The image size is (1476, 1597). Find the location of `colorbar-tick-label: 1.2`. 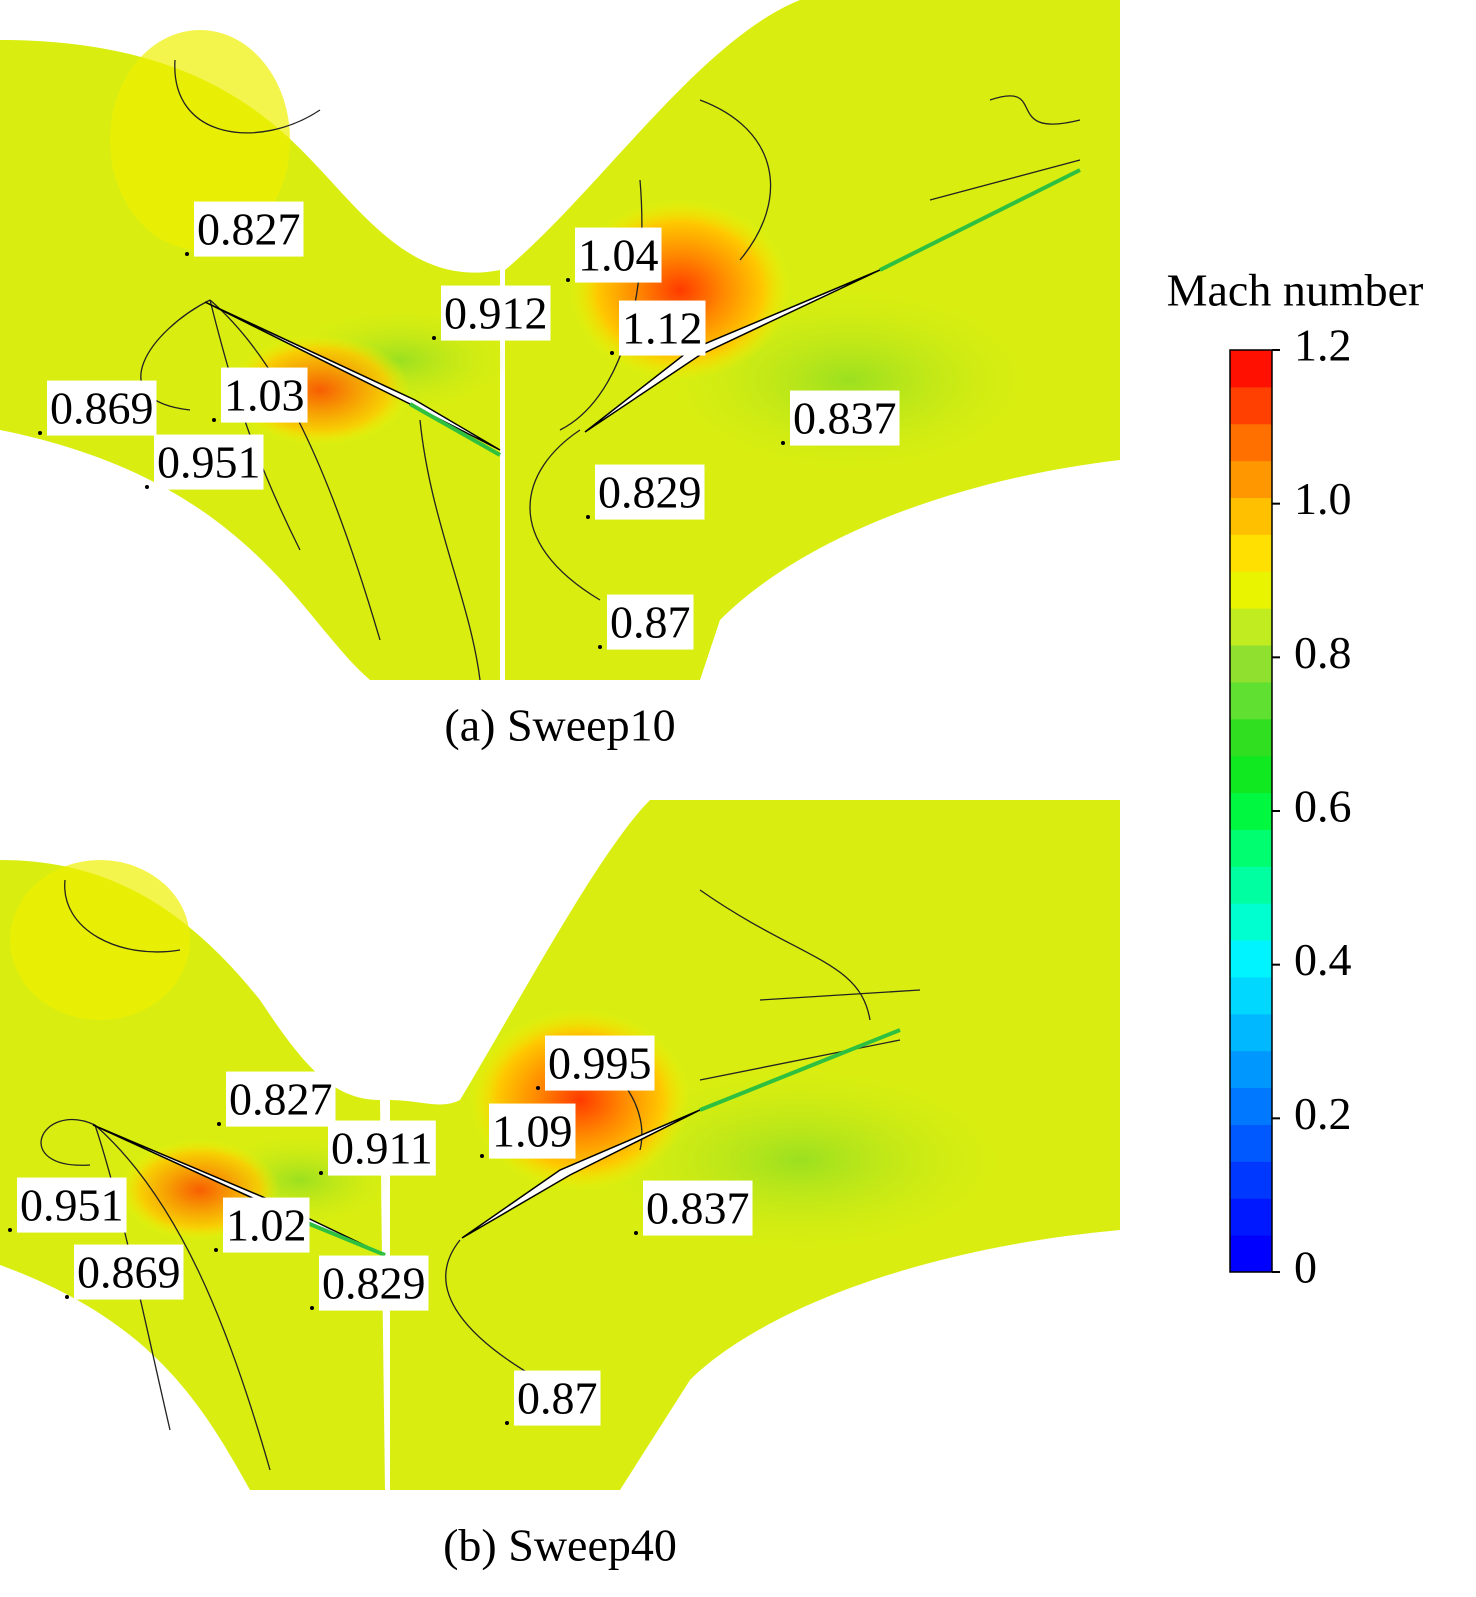

colorbar-tick-label: 1.2 is located at coordinates (1323, 345).